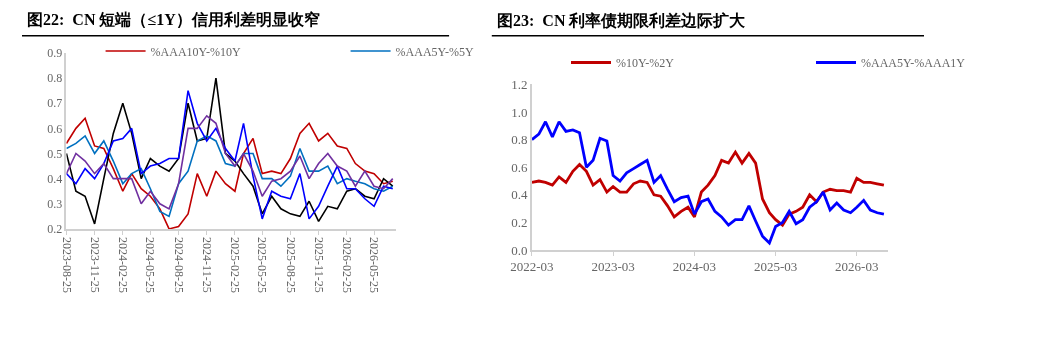 This screenshot has height=346, width=1056. What do you see at coordinates (173, 20) in the screenshot?
I see `chart-title: 图22: CN 短端（≤1Y）信用利差明显收窄` at bounding box center [173, 20].